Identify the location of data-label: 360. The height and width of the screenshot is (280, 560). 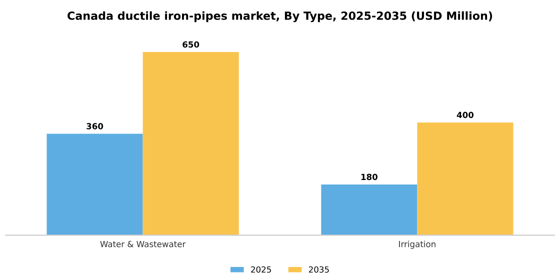
(95, 126).